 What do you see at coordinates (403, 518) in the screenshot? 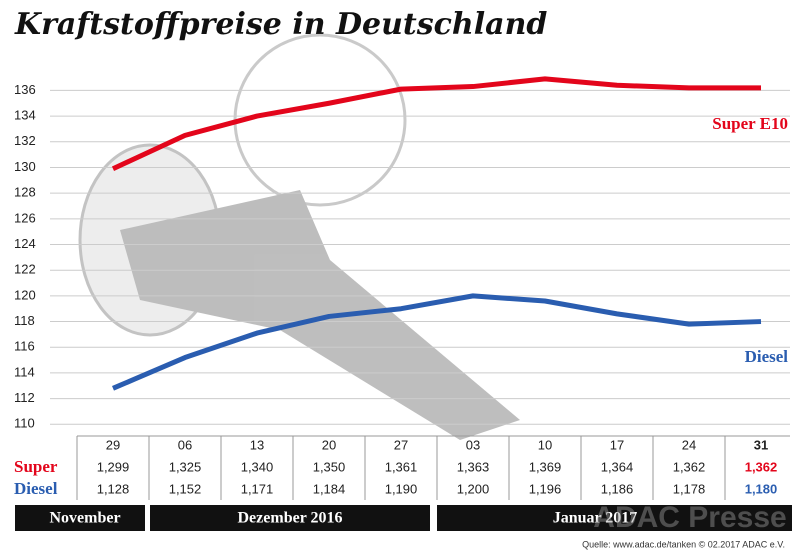
I see `month-bars: November Dezember 2016 Januar 2017` at bounding box center [403, 518].